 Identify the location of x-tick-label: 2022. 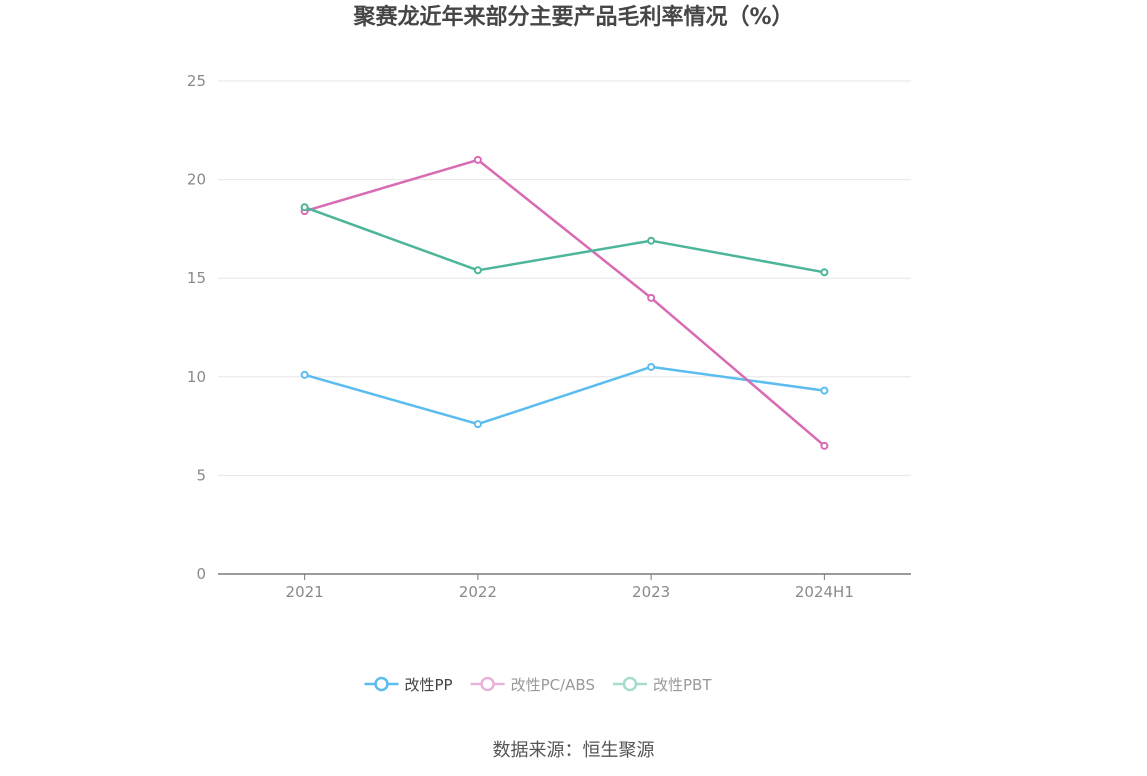
(478, 592).